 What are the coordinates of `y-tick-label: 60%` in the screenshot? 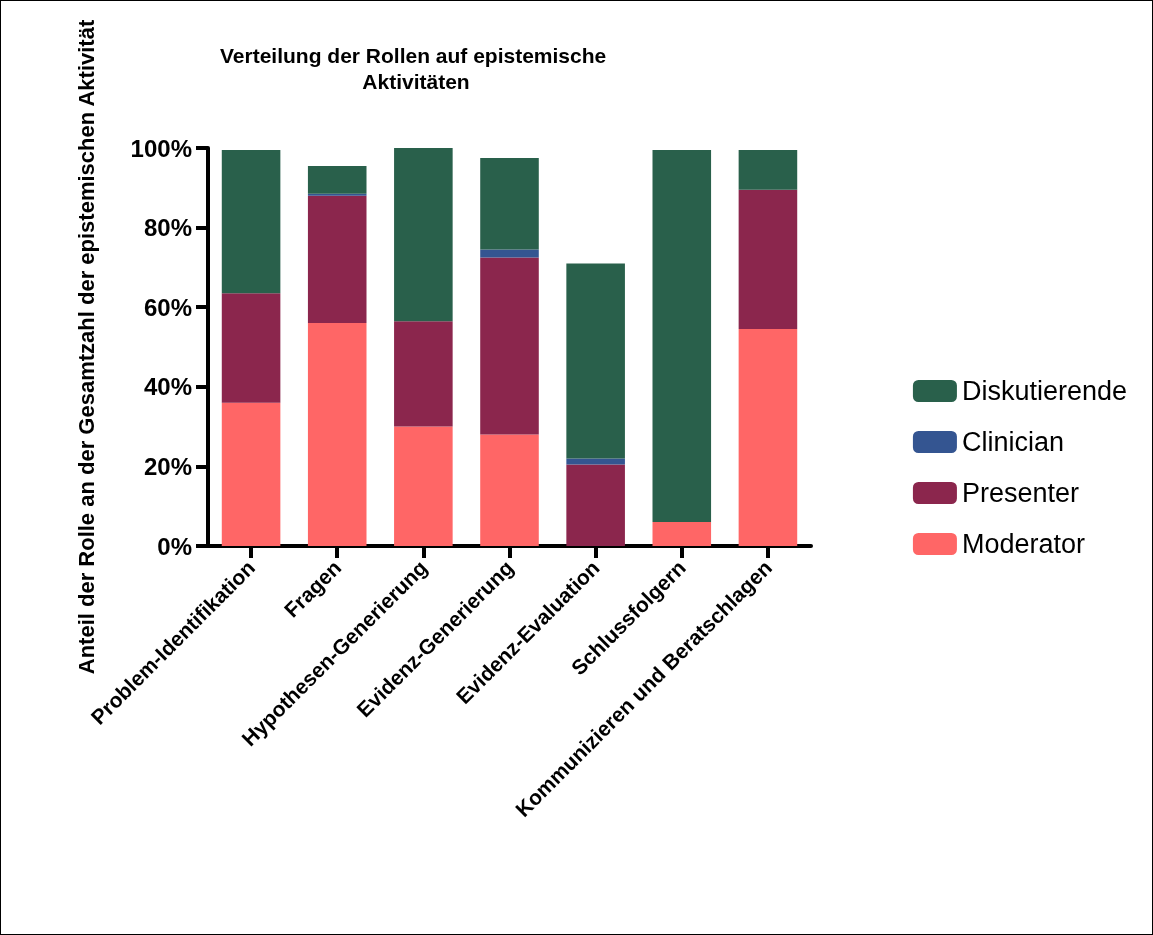 It's located at (167, 307).